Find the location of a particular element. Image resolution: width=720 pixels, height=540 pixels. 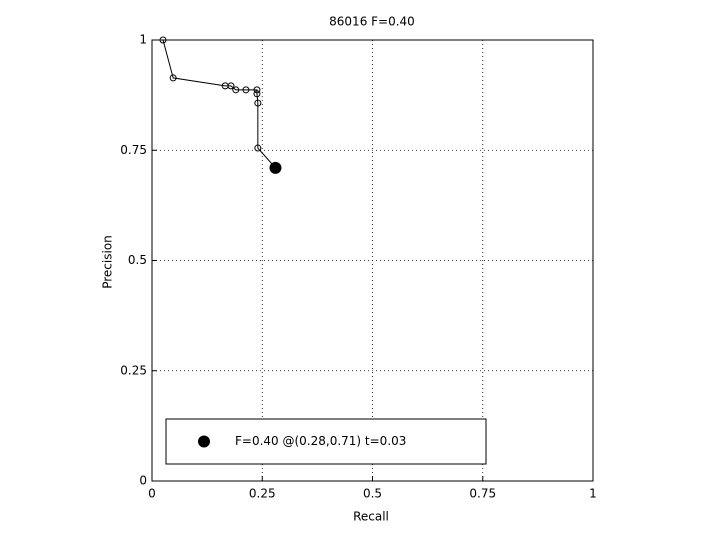

y-tick-label: 0 is located at coordinates (143, 481).